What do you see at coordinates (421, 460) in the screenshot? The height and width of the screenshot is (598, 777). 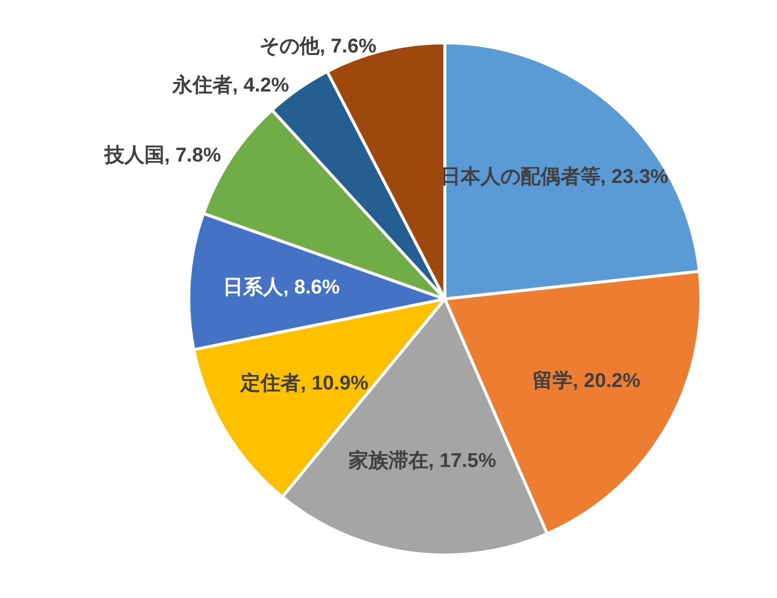 I see `slice-label: 家族滞在, 17.5%` at bounding box center [421, 460].